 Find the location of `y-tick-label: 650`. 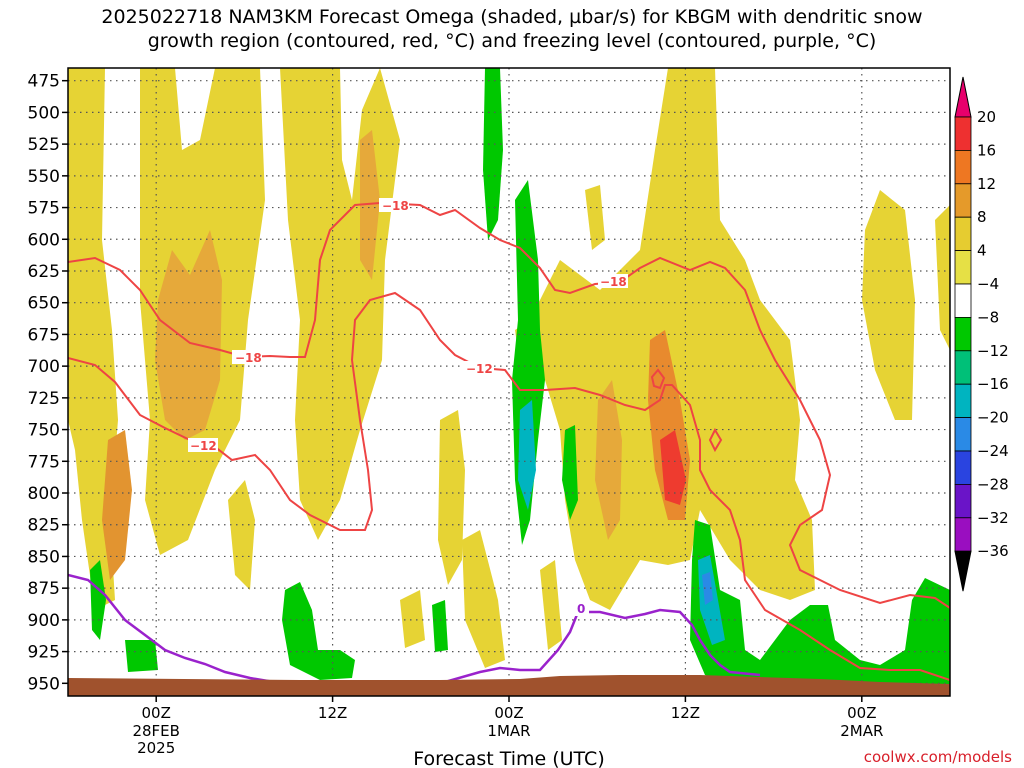

y-tick-label: 650 is located at coordinates (44, 304).